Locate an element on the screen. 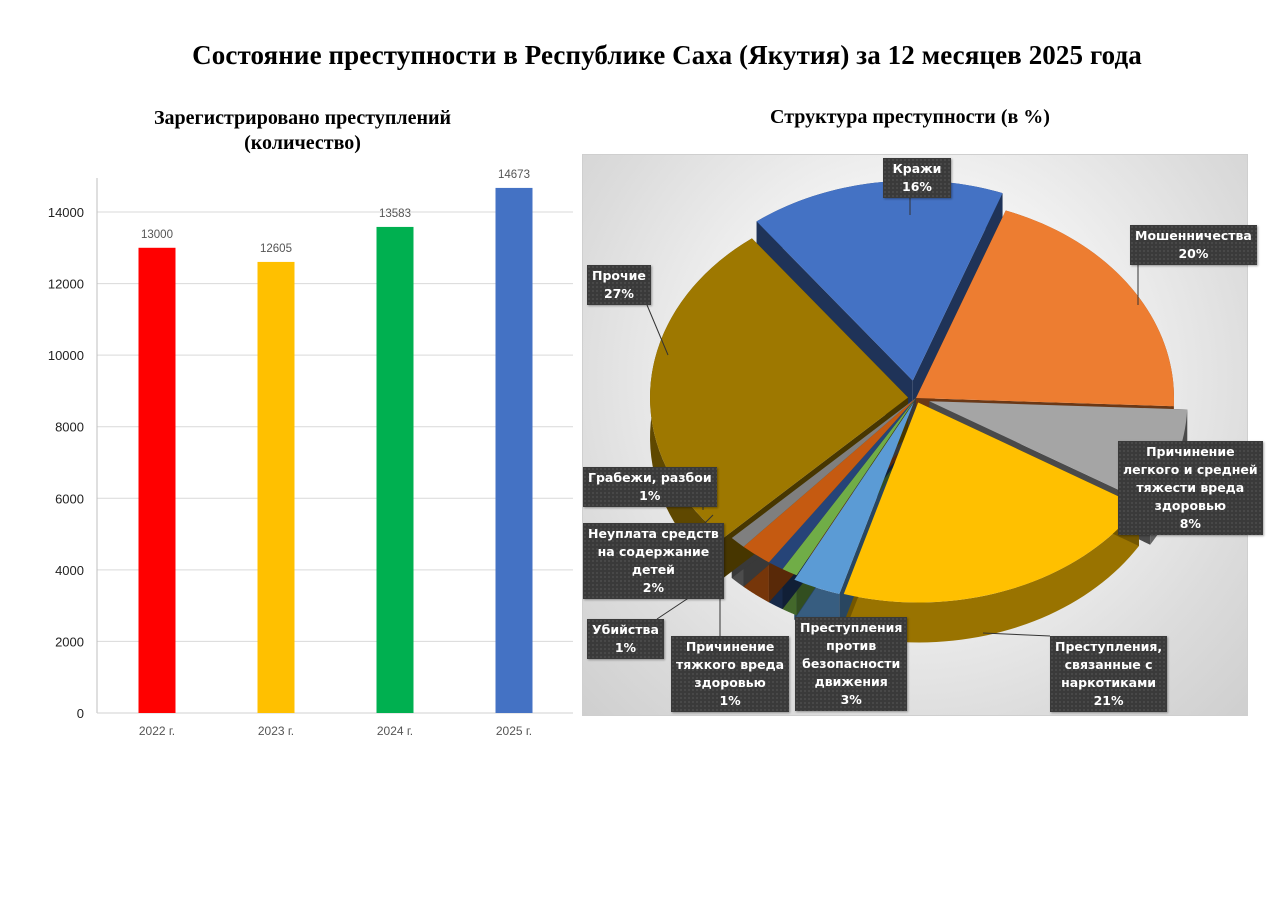 The width and height of the screenshot is (1280, 905). pie-data-label: Преступления, связанные с наркотиками 21% is located at coordinates (1109, 674).